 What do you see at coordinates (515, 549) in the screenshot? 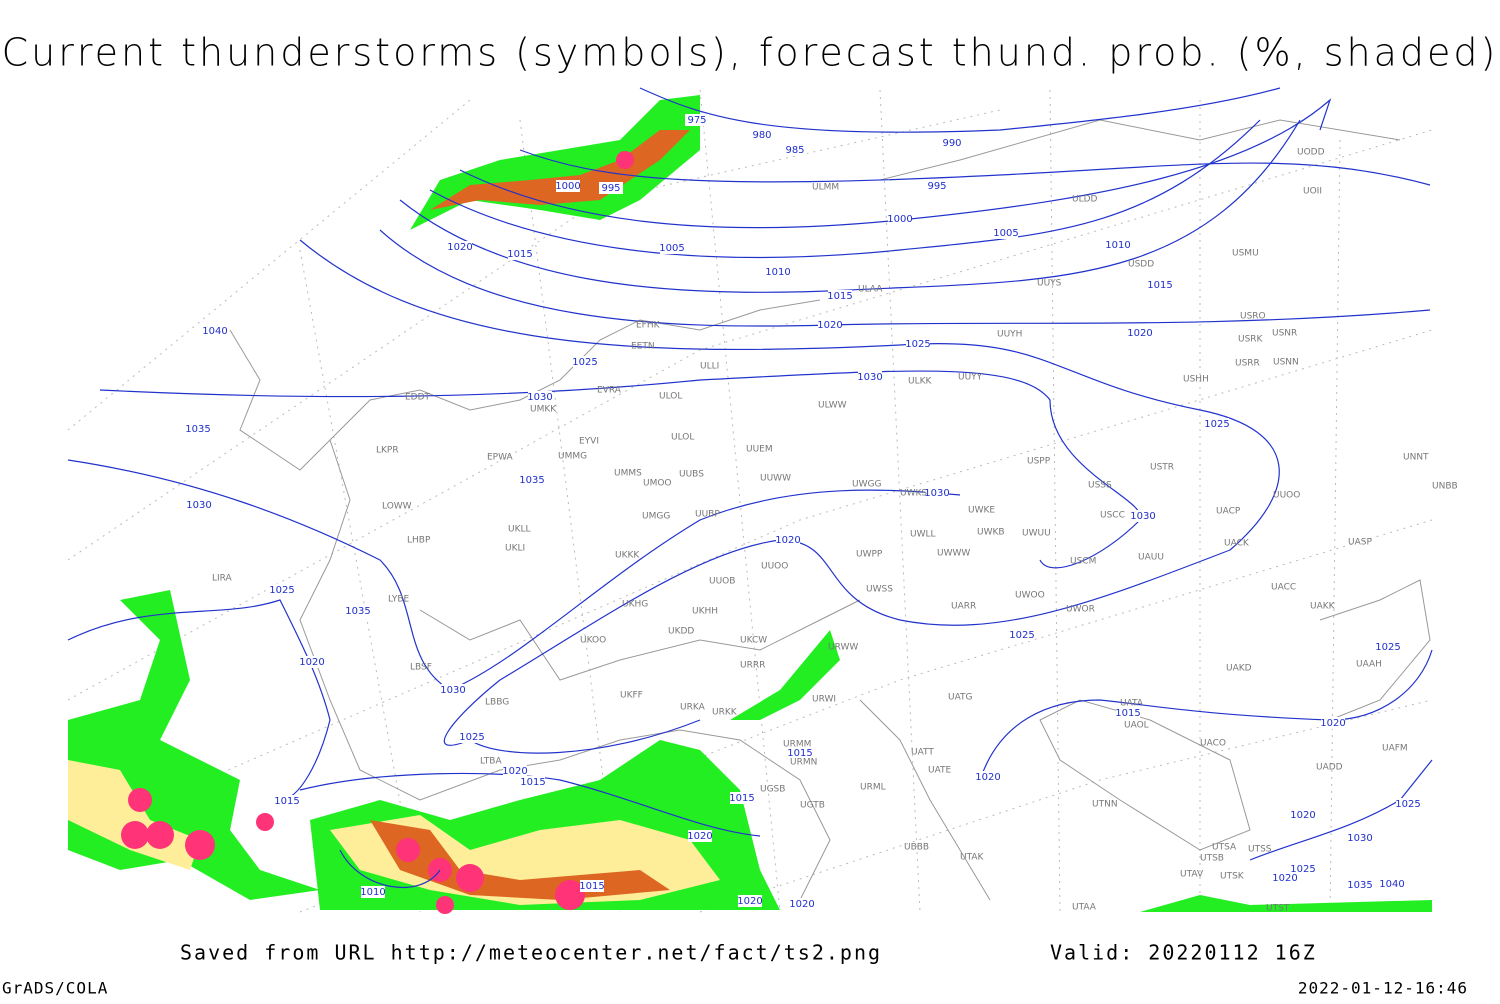
I see `station-label: UKLI` at bounding box center [515, 549].